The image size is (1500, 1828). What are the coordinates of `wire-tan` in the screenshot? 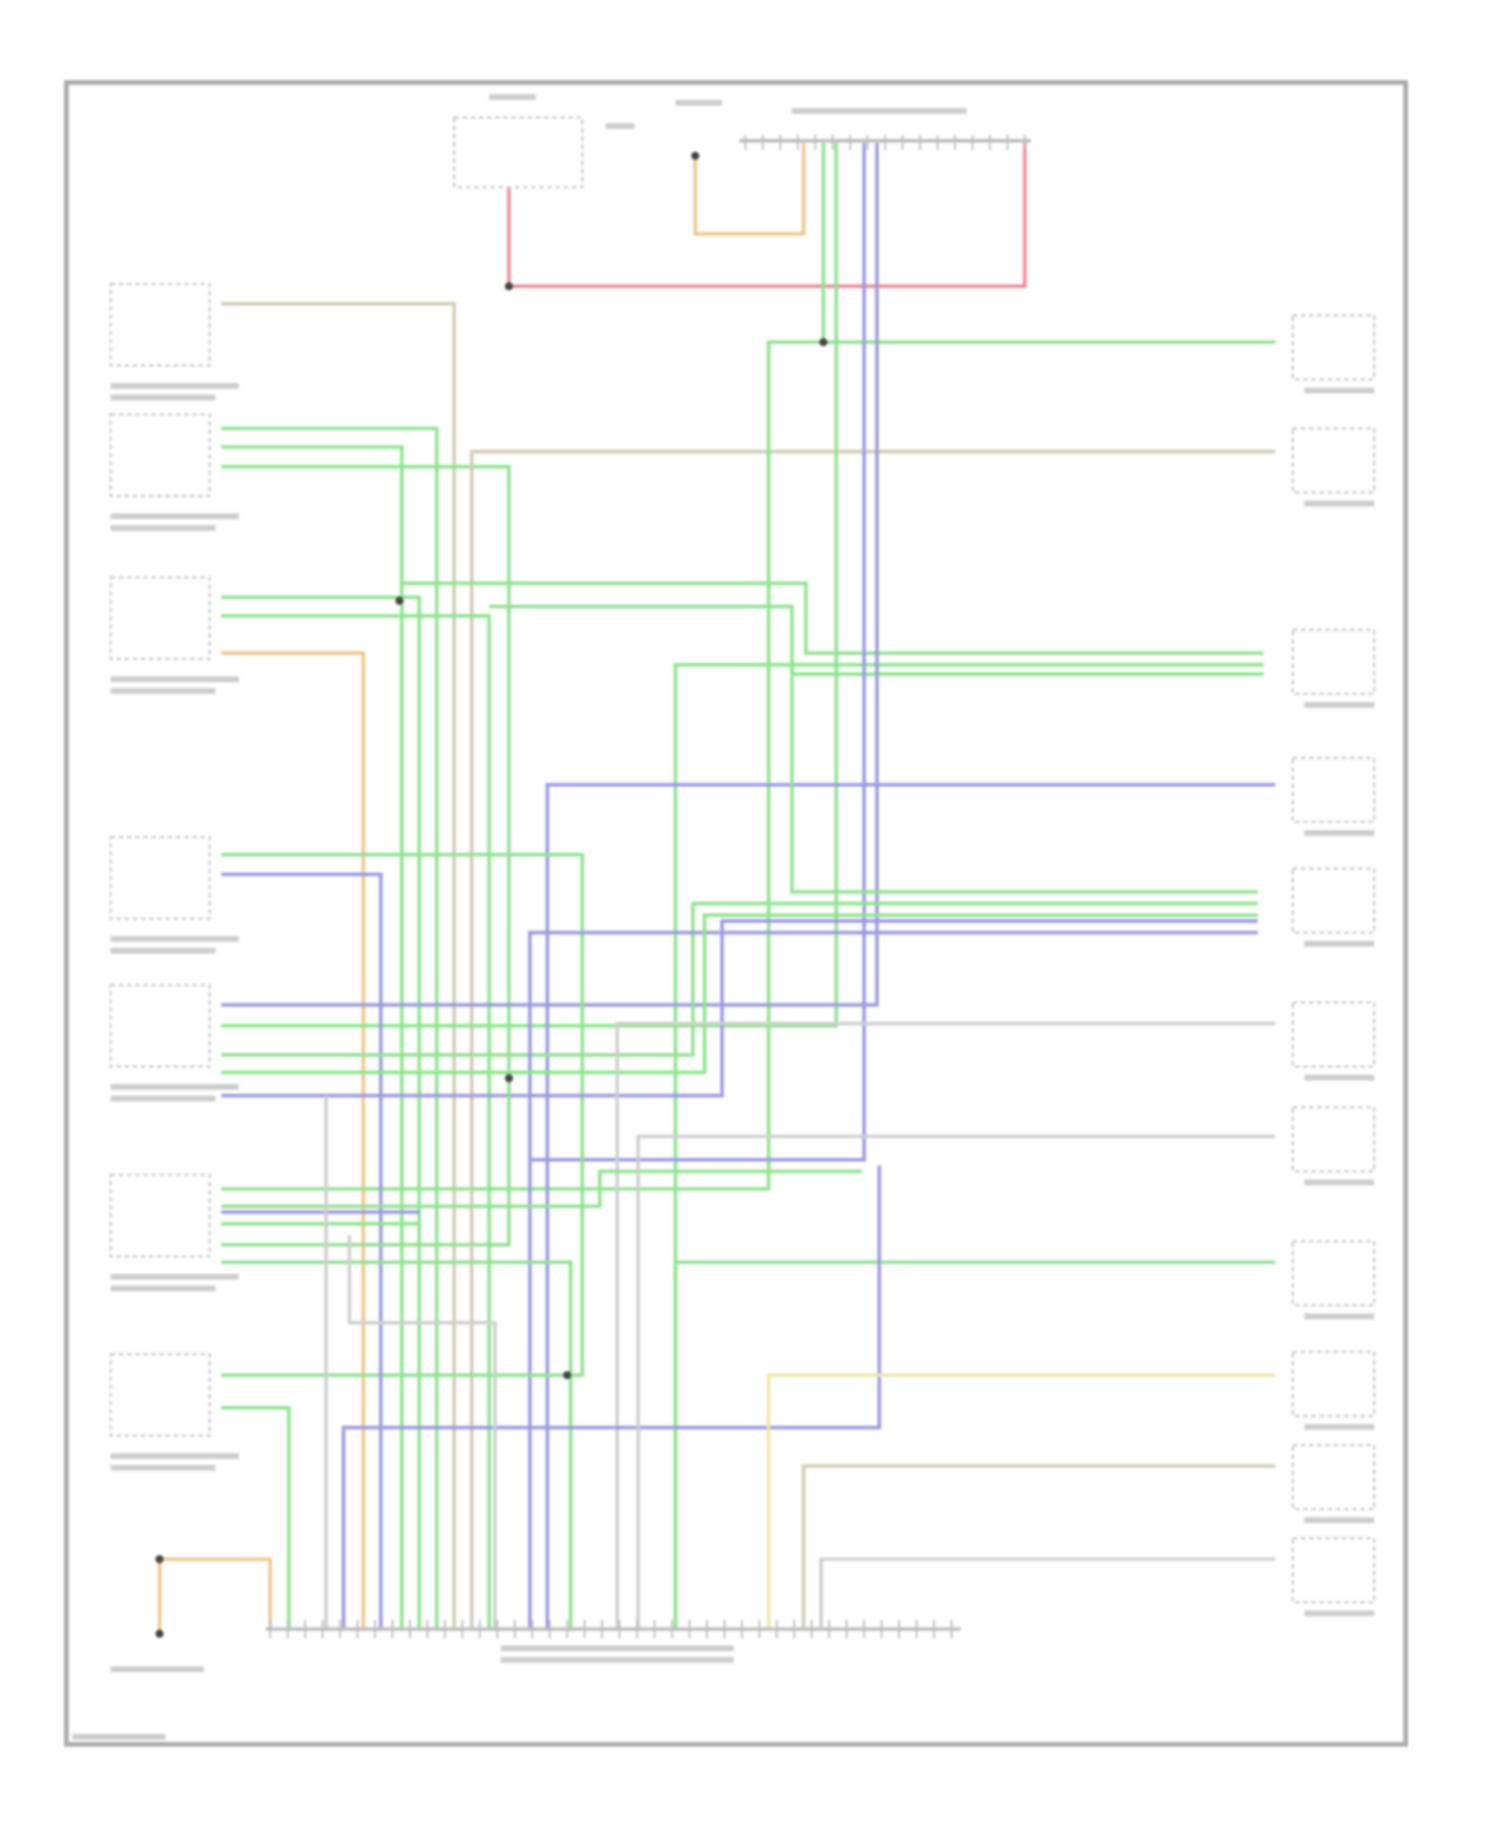 It's located at (1038, 1547).